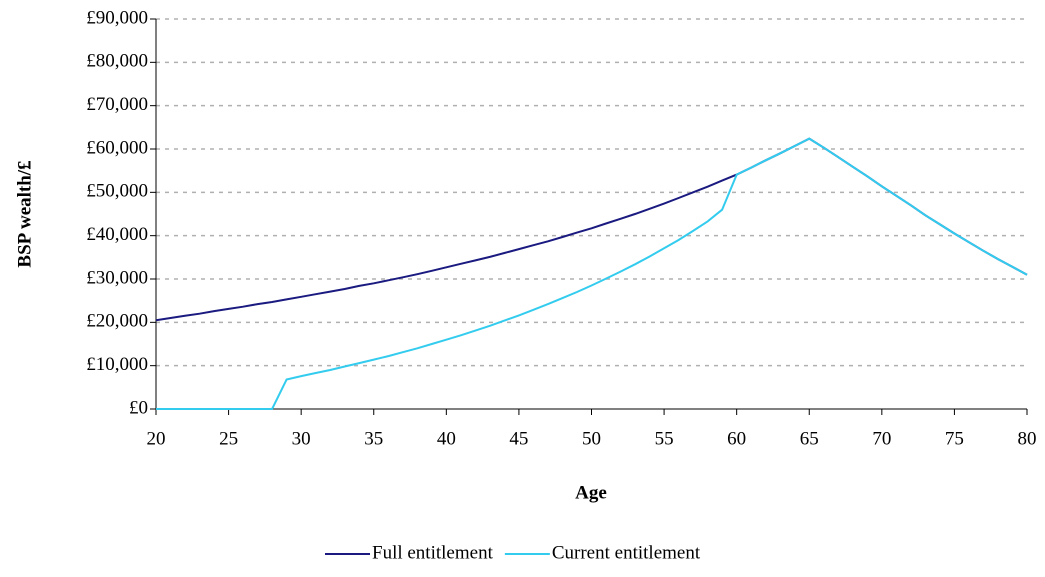  I want to click on x-axis-title: Age, so click(591, 492).